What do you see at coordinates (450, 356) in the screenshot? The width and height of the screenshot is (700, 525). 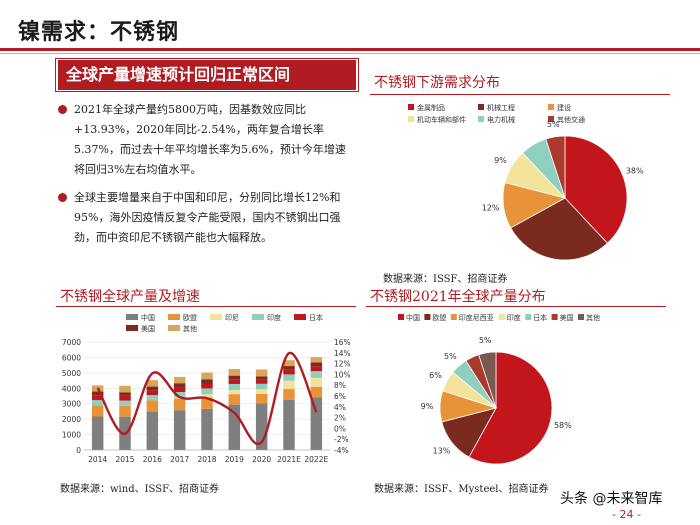 I see `share-value-label-4: 5%` at bounding box center [450, 356].